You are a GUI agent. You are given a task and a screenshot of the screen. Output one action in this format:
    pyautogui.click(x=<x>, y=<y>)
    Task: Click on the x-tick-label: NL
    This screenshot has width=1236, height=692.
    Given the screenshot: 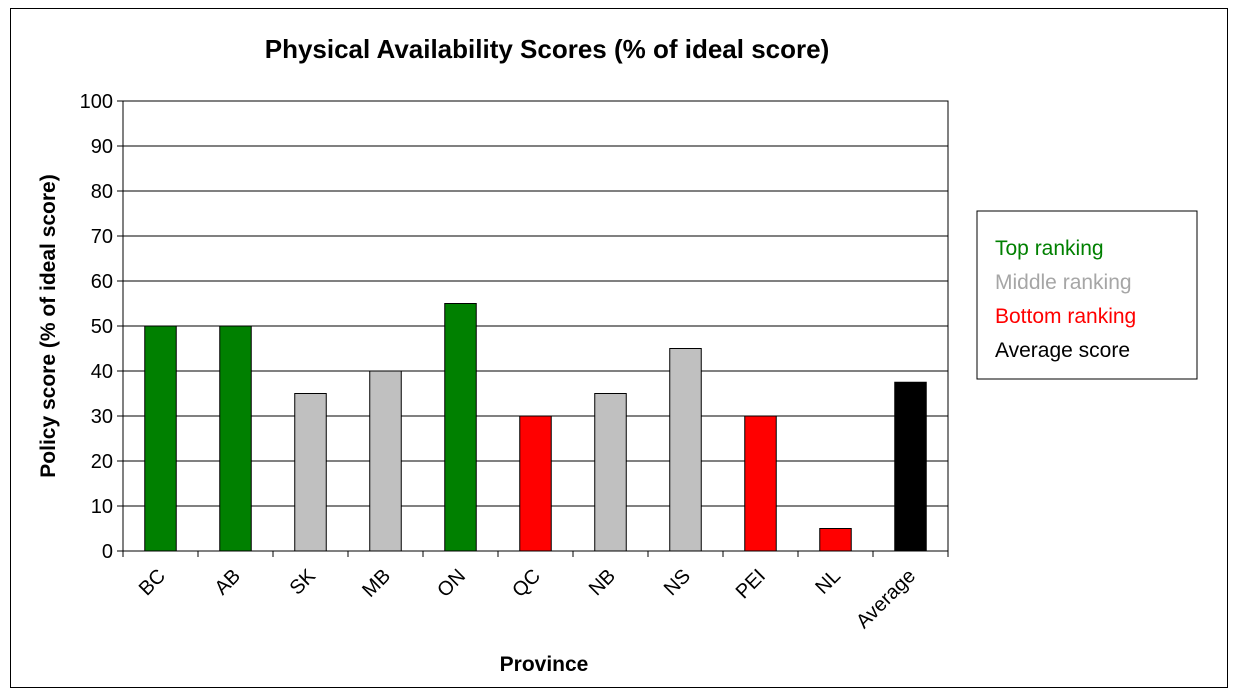 What is the action you would take?
    pyautogui.click(x=828, y=582)
    